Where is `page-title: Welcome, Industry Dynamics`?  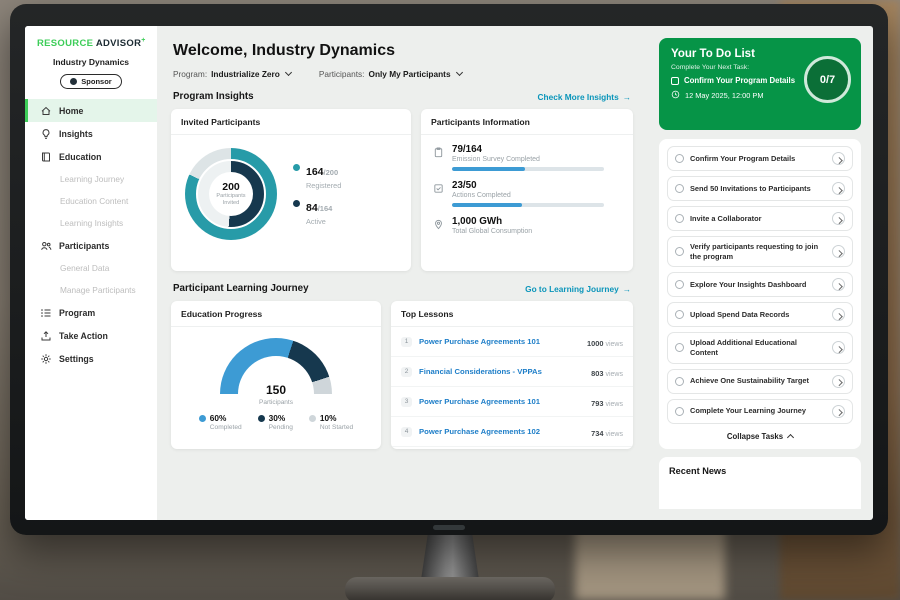
page-title: Welcome, Industry Dynamics is located at coordinates (284, 50).